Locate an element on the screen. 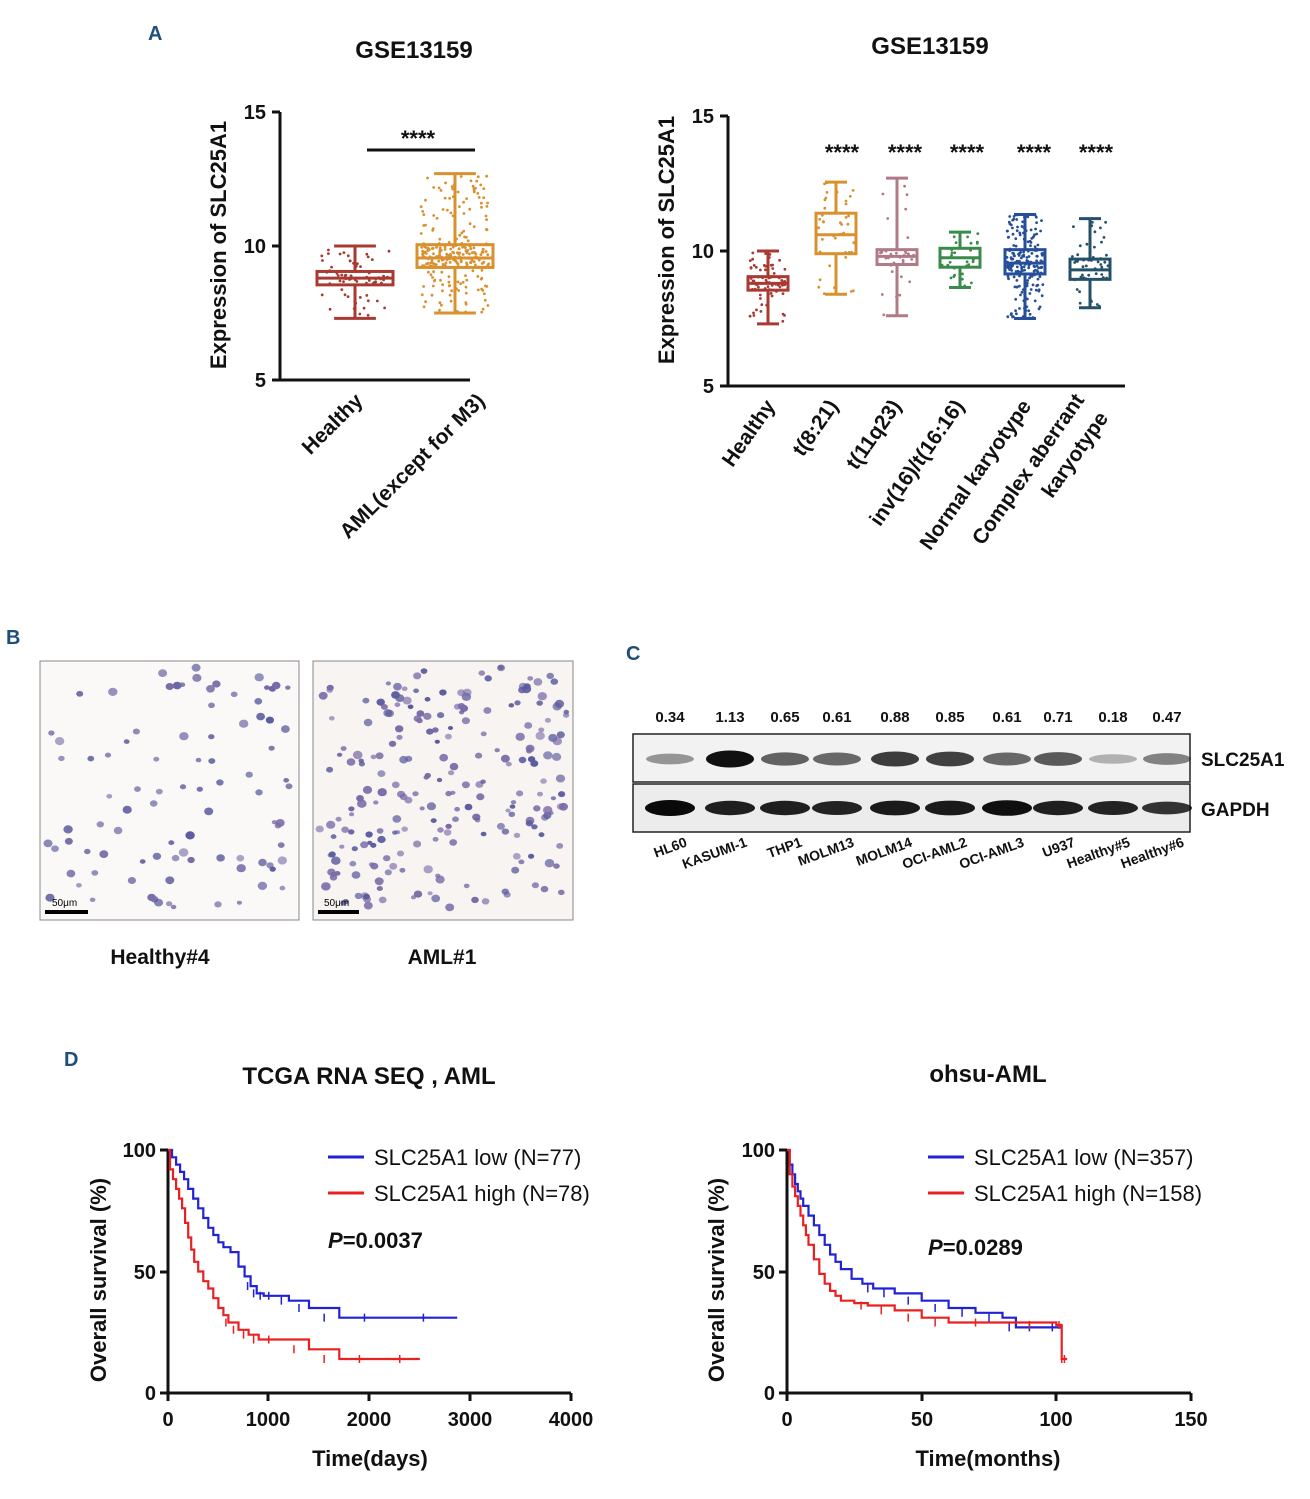 This screenshot has height=1499, width=1310. y-tick-label: 50 is located at coordinates (764, 1273).